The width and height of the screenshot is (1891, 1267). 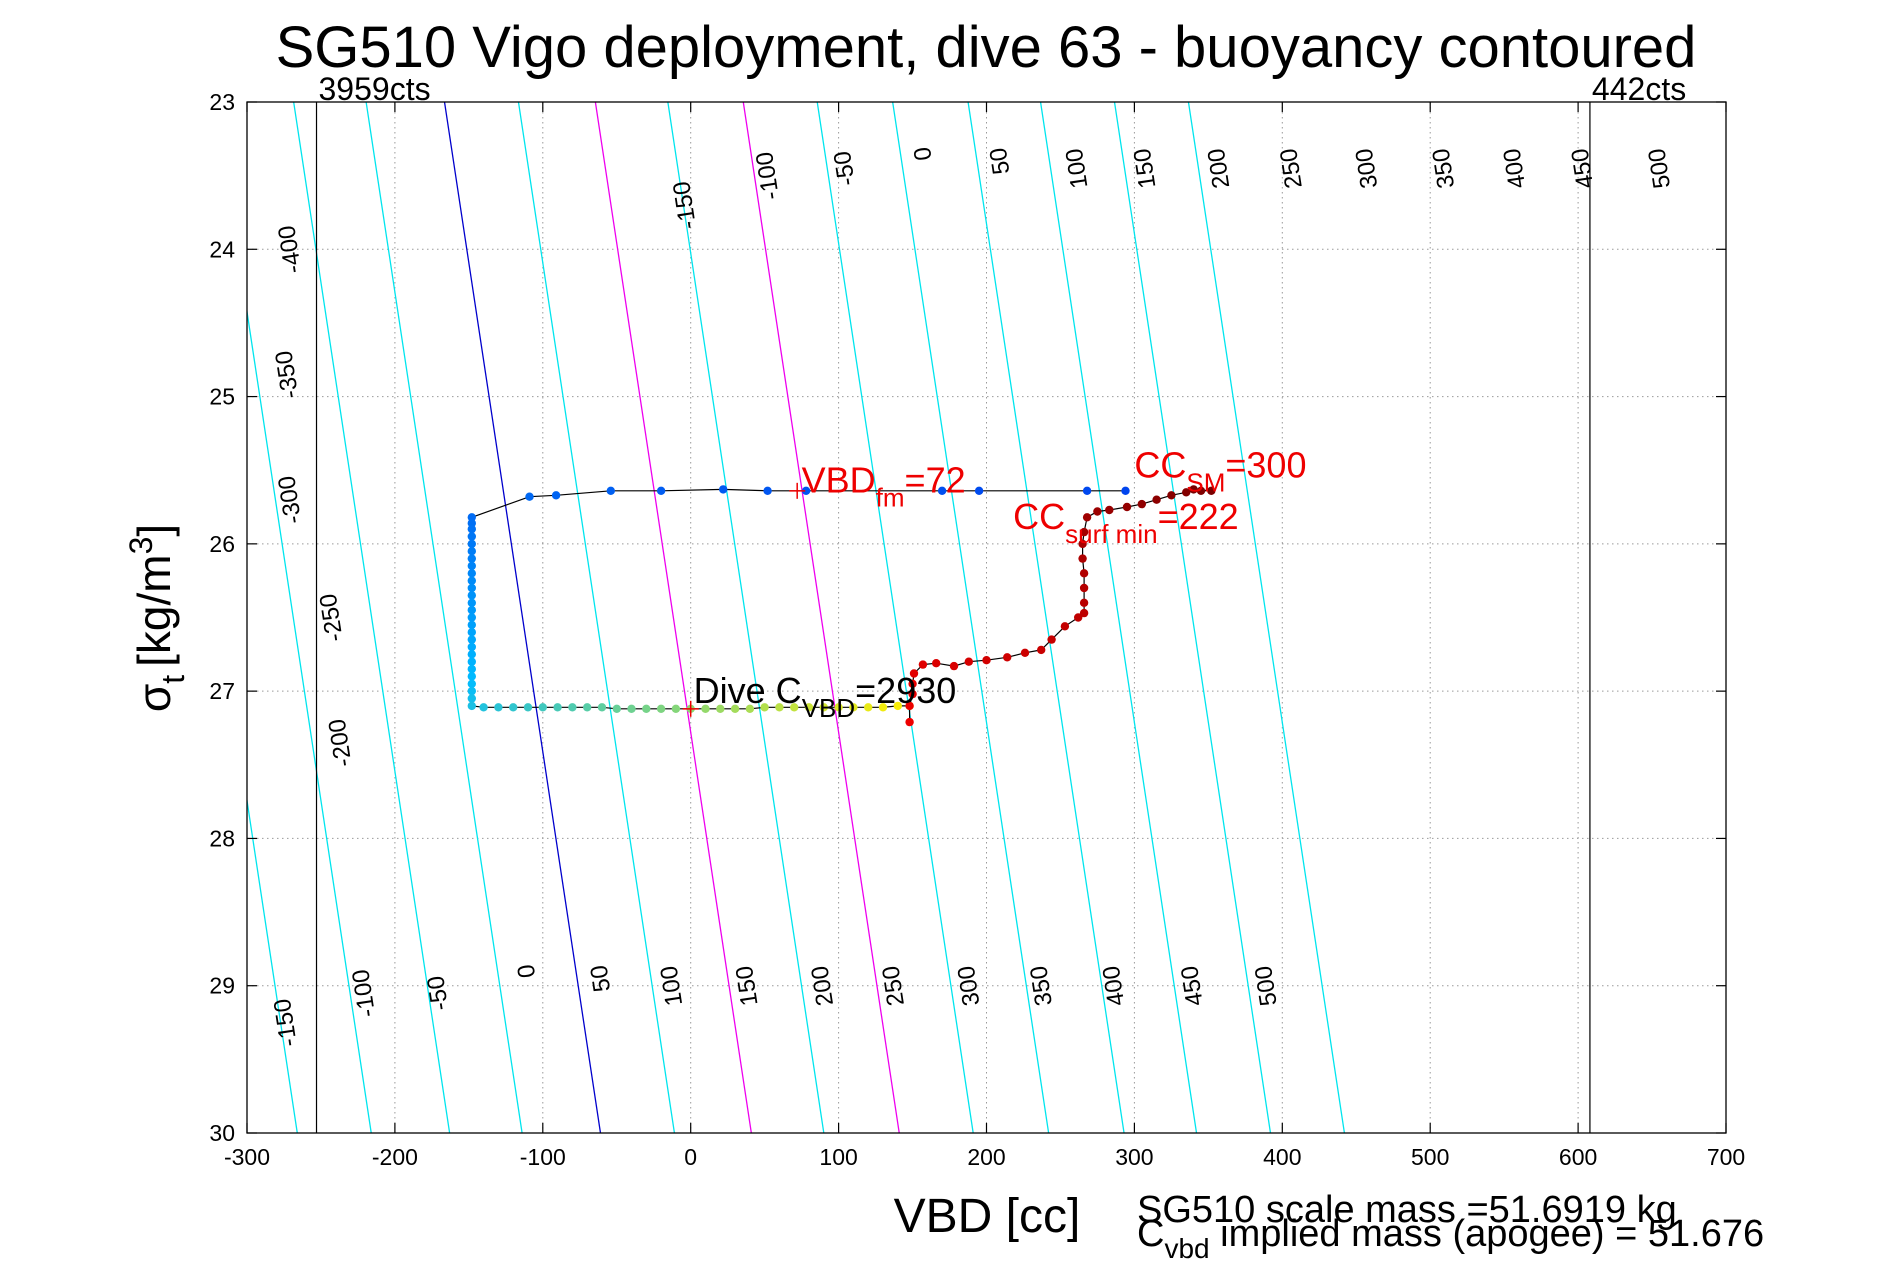 What do you see at coordinates (1444, 169) in the screenshot?
I see `contour-label: 350` at bounding box center [1444, 169].